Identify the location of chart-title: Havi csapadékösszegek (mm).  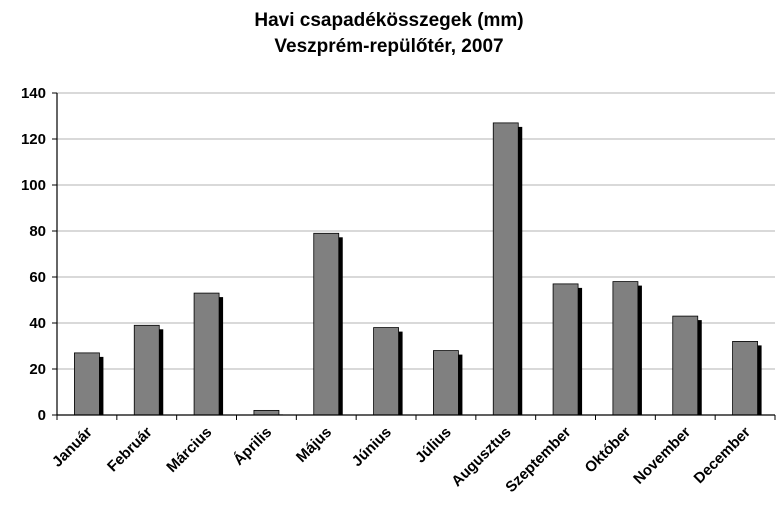
(389, 20).